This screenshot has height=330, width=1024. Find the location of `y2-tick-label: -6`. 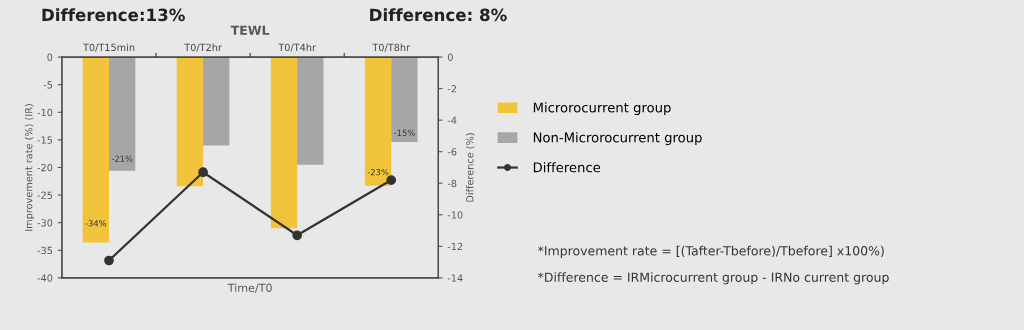

y2-tick-label: -6 is located at coordinates (452, 152).